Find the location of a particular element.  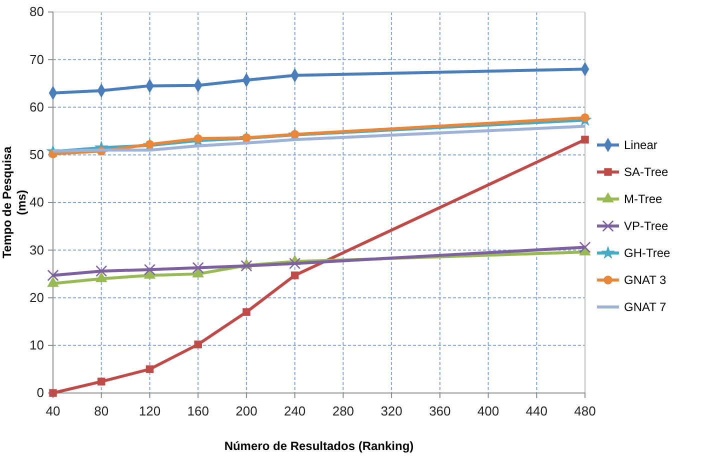

x-tick-label: 200 is located at coordinates (247, 410).